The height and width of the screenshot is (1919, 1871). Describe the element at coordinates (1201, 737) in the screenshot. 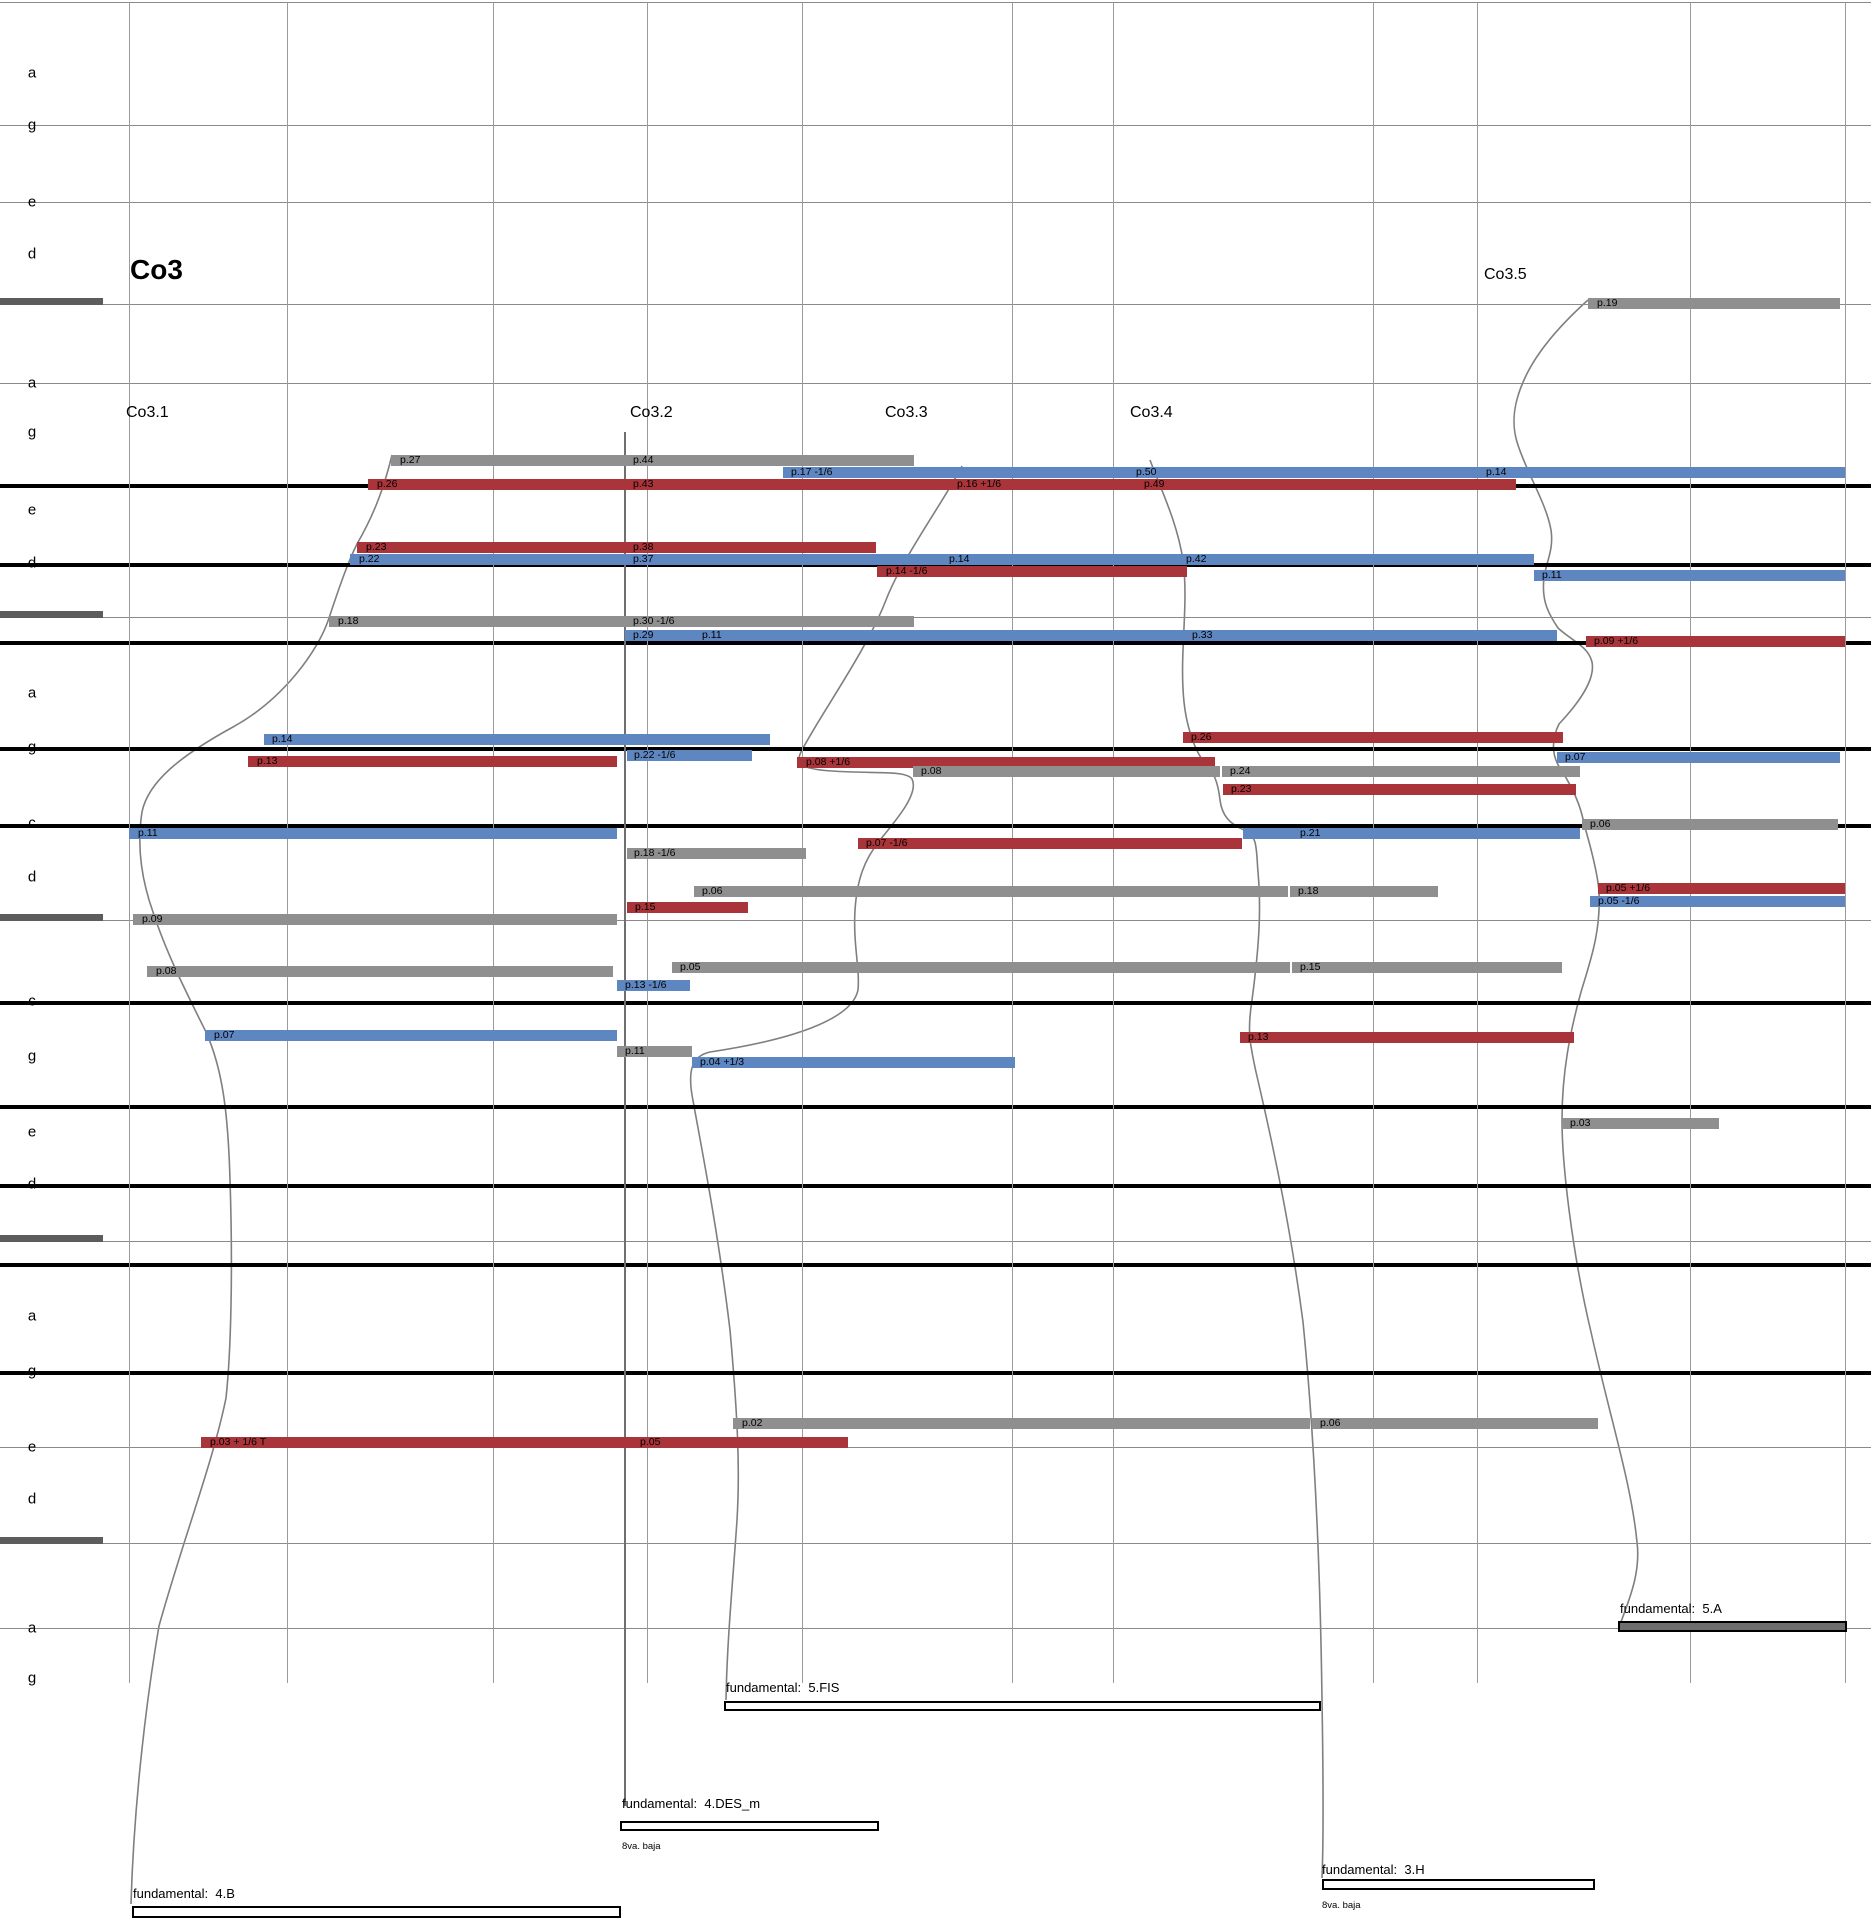

I see `partial-label: p.26` at that location.